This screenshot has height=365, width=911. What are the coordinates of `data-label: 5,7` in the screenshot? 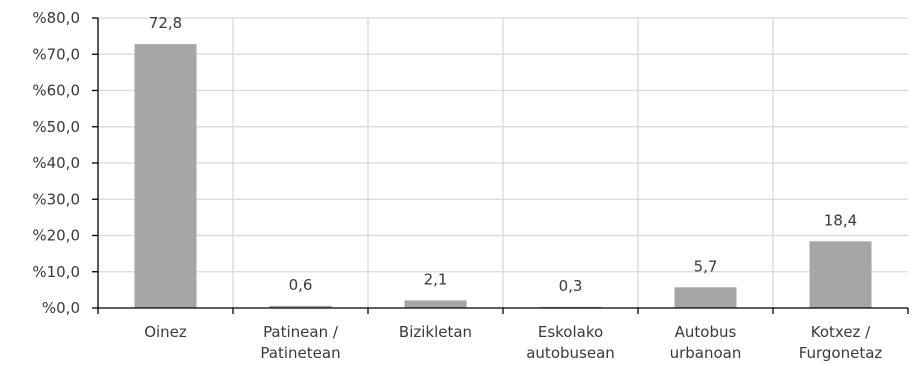 It's located at (706, 266).